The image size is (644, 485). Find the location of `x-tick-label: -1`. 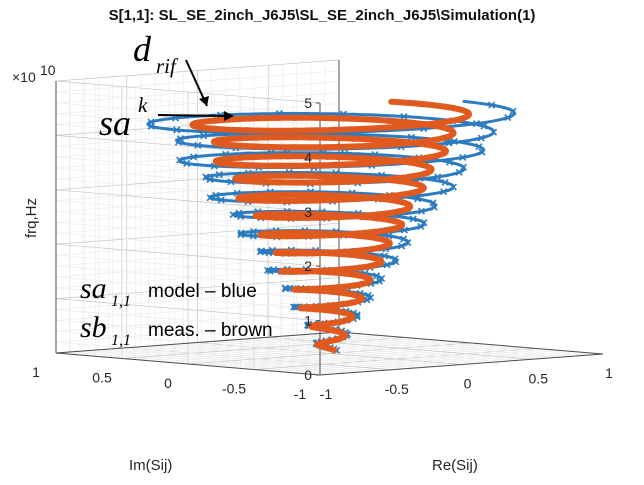

x-tick-label: -1 is located at coordinates (326, 394).